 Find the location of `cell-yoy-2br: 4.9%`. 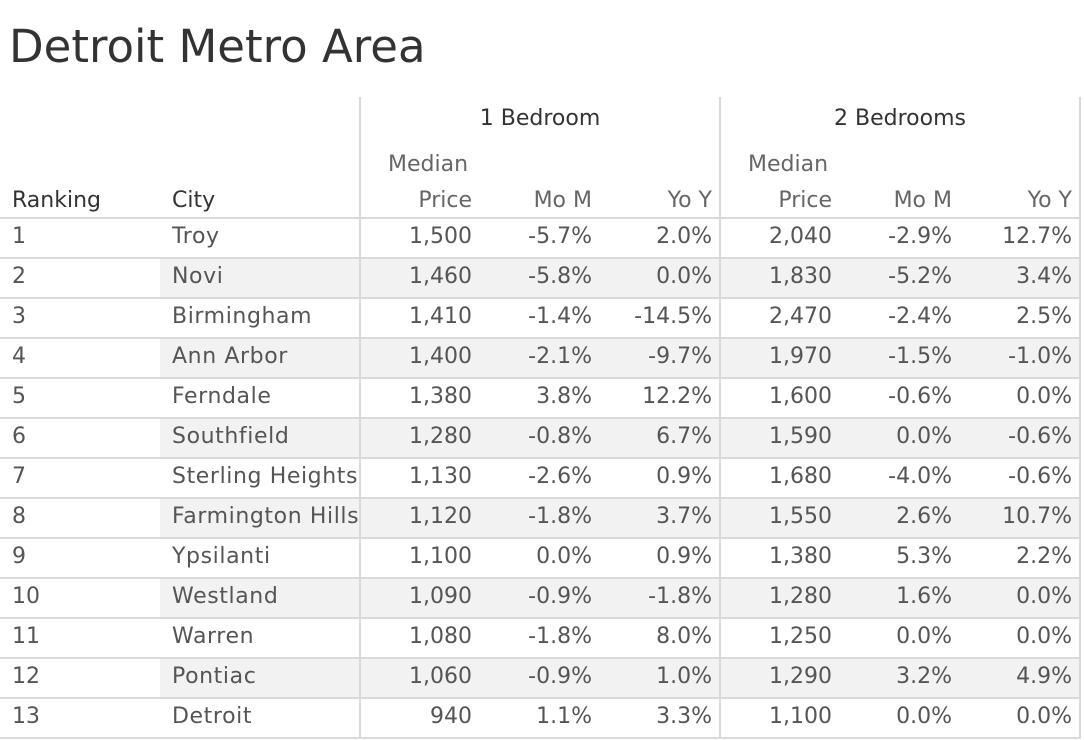

cell-yoy-2br: 4.9% is located at coordinates (1044, 676).